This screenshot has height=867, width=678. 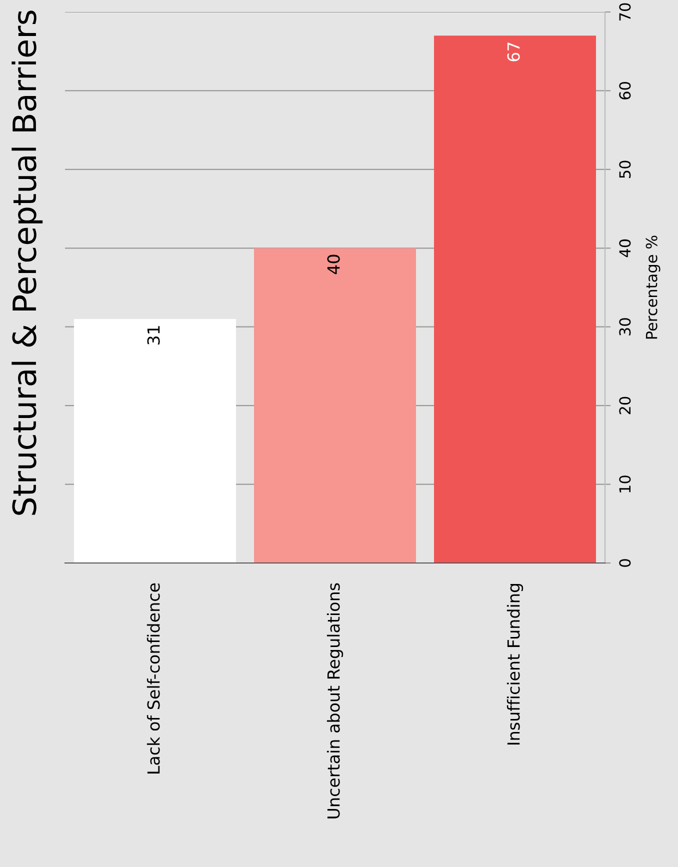 What do you see at coordinates (513, 52) in the screenshot?
I see `data-label: 67` at bounding box center [513, 52].